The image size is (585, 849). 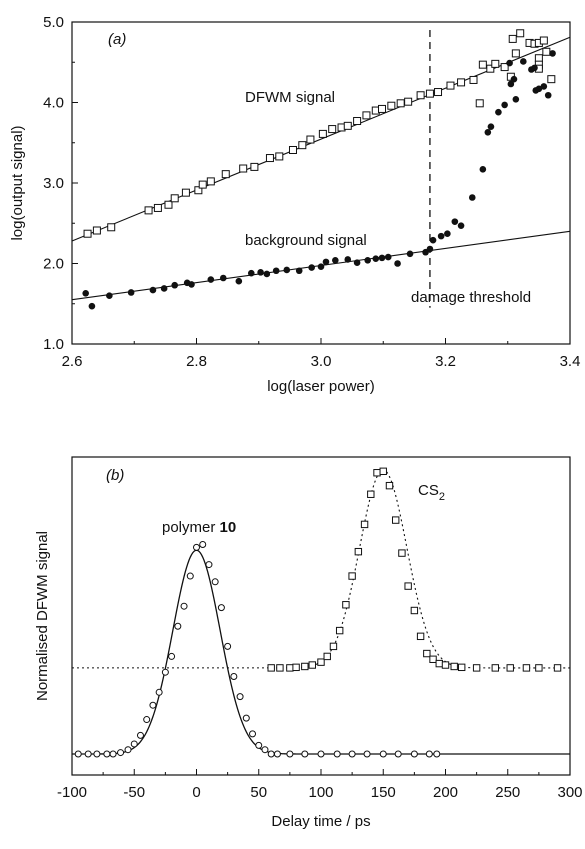 I want to click on panel-a-x-tick-label: 3.0, so click(x=321, y=361).